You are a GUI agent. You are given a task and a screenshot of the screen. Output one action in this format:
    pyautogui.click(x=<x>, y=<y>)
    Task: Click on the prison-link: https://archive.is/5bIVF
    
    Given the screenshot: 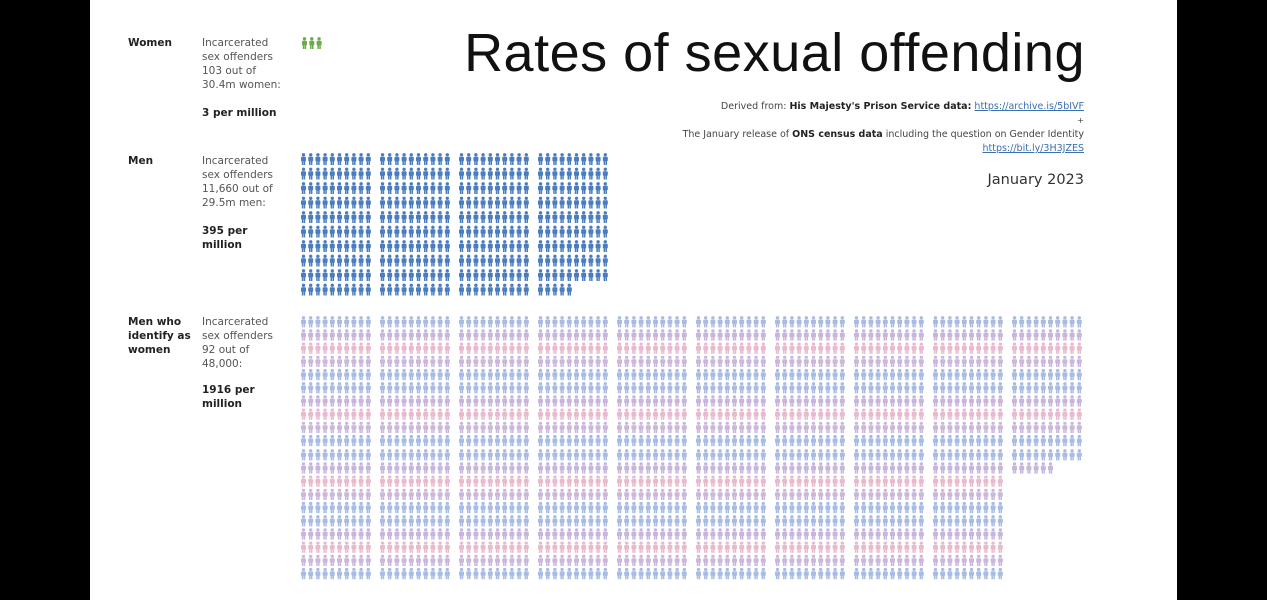 What is the action you would take?
    pyautogui.click(x=1029, y=106)
    